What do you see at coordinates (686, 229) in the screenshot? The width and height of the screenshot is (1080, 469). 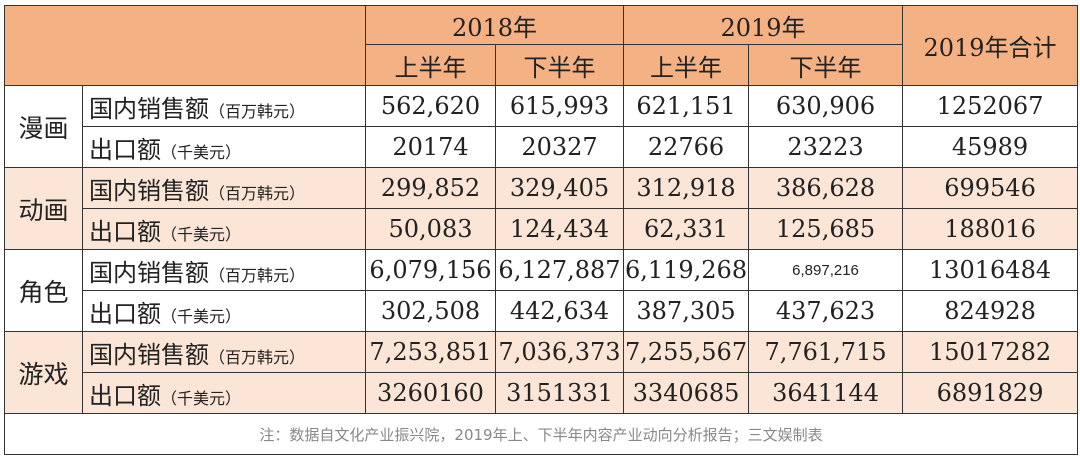 I see `value-cell: 62,331` at bounding box center [686, 229].